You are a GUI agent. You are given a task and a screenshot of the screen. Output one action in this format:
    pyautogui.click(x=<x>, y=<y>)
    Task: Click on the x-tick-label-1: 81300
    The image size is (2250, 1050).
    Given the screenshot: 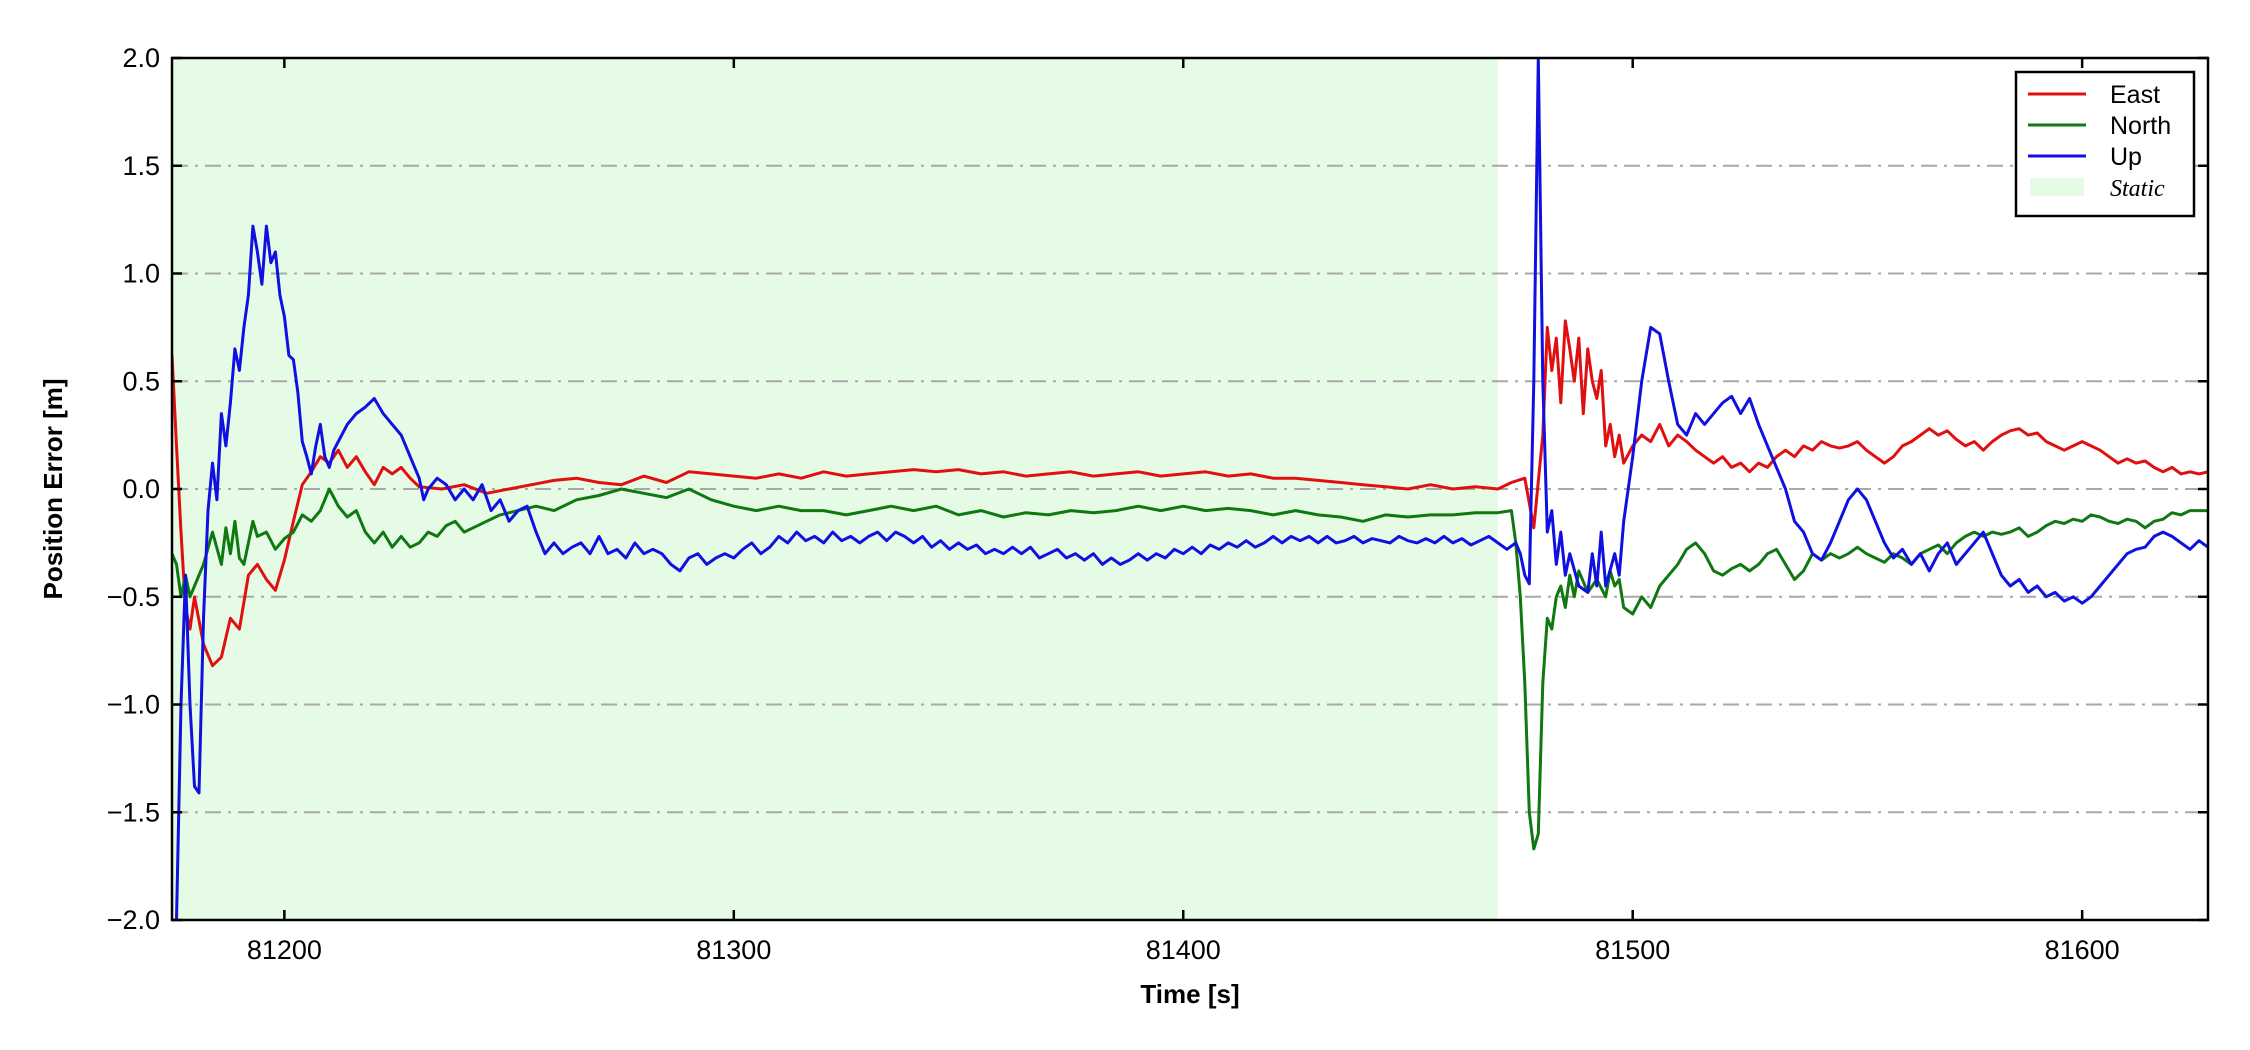 What is the action you would take?
    pyautogui.click(x=733, y=950)
    